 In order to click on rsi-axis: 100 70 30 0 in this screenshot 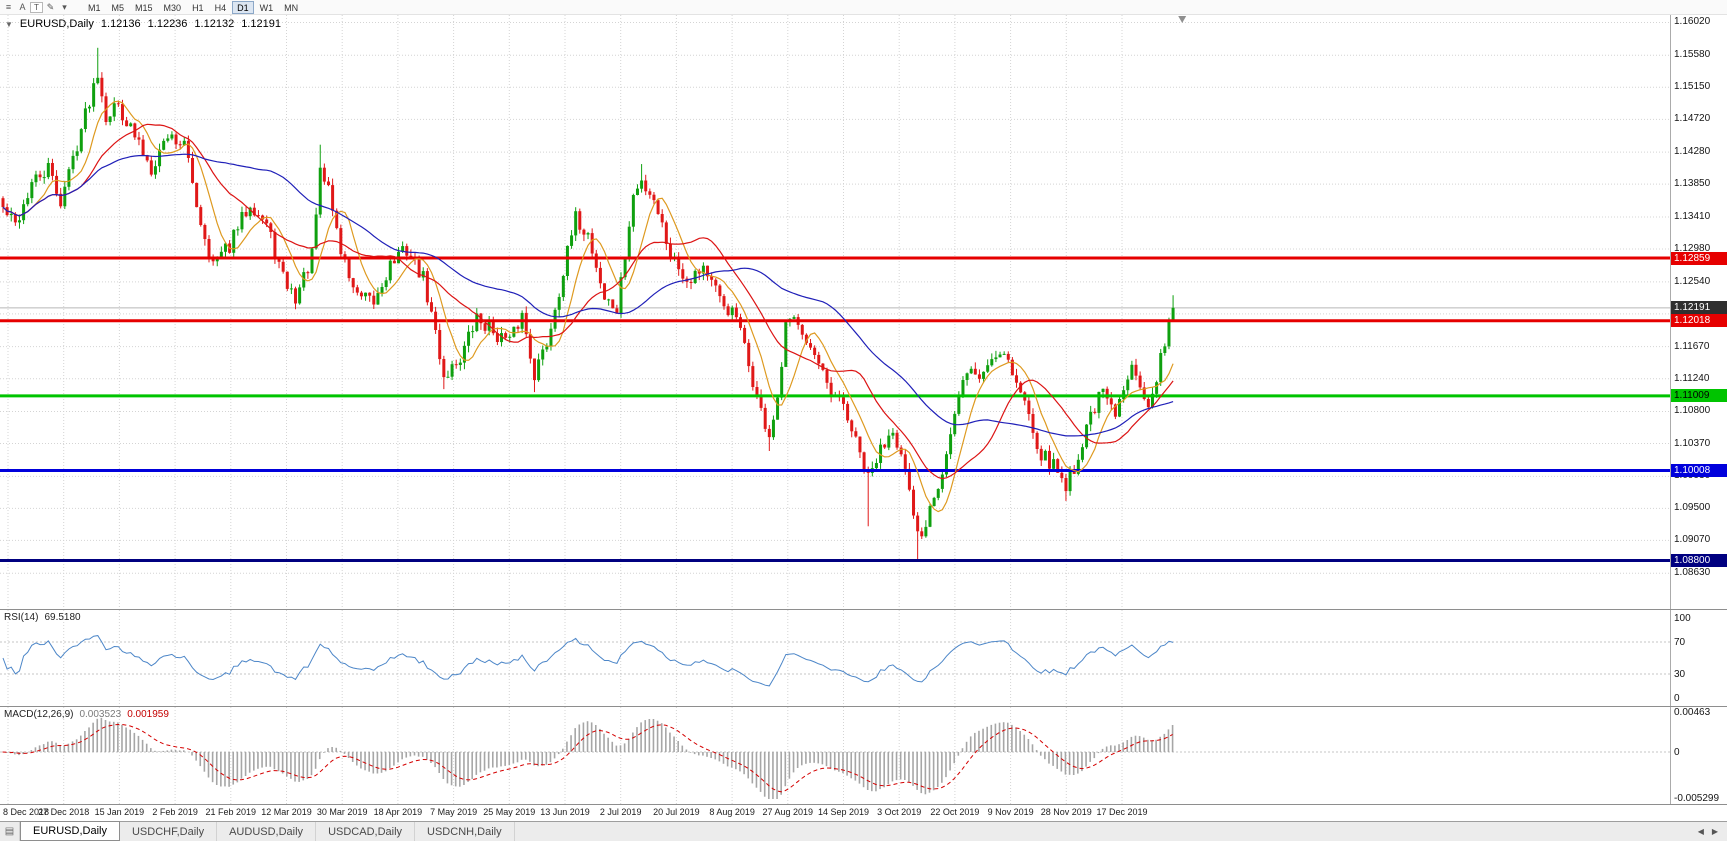, I will do `click(1698, 658)`.